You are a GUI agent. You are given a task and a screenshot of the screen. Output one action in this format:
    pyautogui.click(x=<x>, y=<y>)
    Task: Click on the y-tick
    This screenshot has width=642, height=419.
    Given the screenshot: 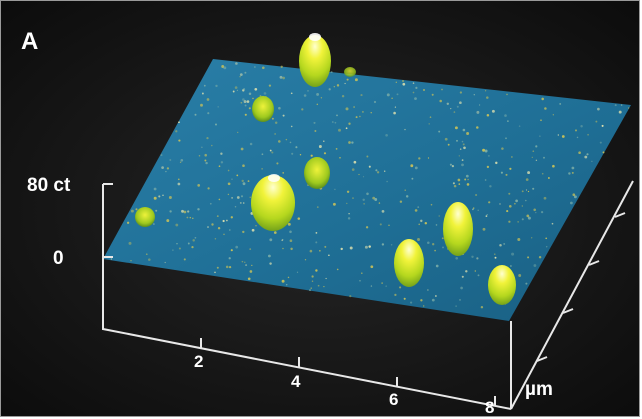 What is the action you would take?
    pyautogui.click(x=542, y=359)
    